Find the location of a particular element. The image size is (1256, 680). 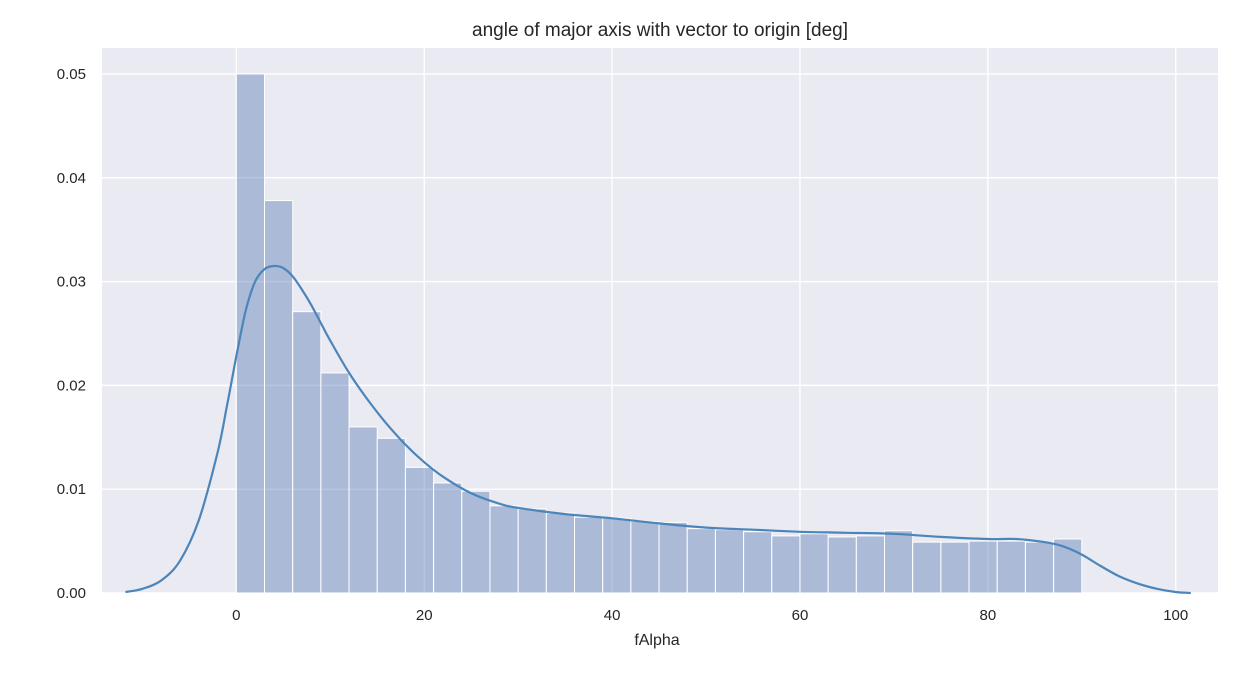

y-tick-label: 0.00 is located at coordinates (71, 593).